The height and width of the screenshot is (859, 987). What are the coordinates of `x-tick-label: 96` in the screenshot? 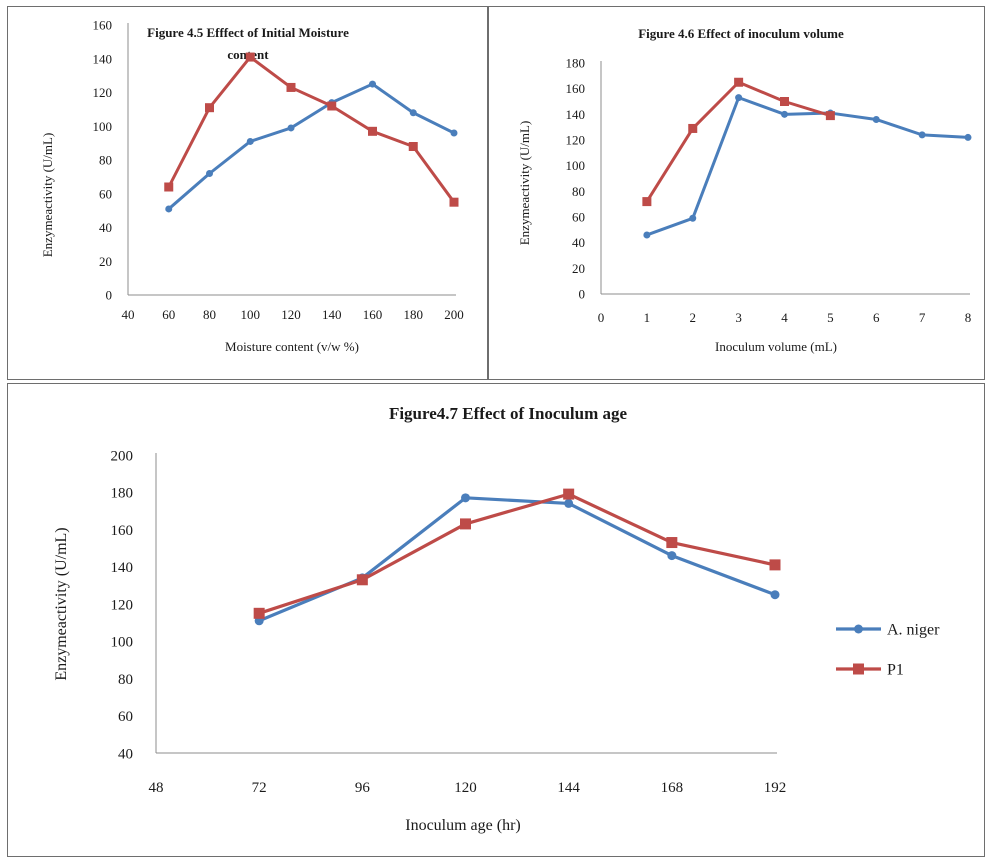 It's located at (363, 788).